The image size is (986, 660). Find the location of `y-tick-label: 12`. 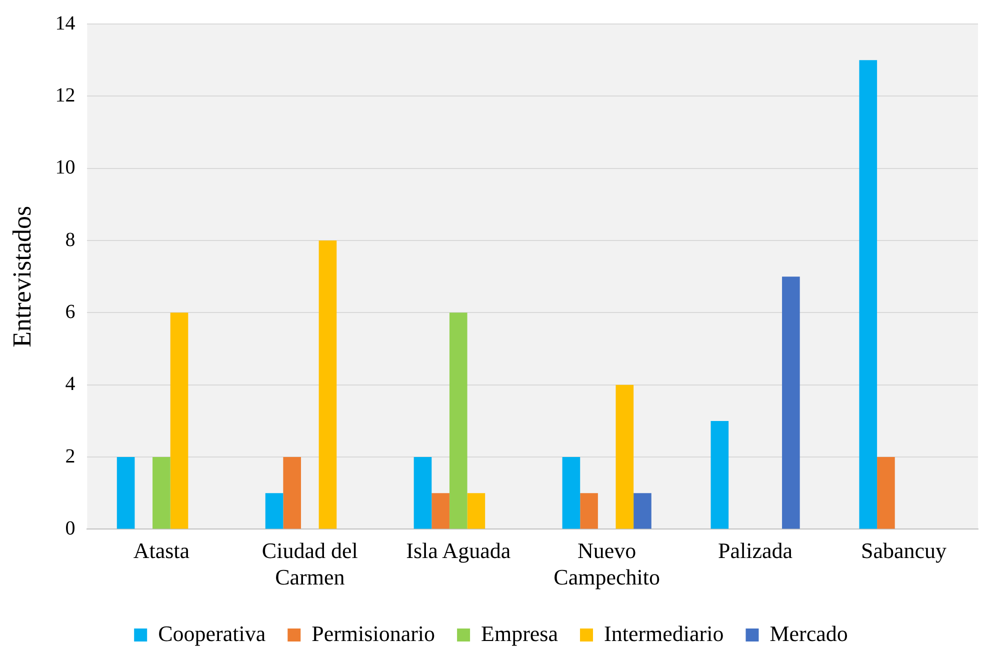

y-tick-label: 12 is located at coordinates (65, 95).